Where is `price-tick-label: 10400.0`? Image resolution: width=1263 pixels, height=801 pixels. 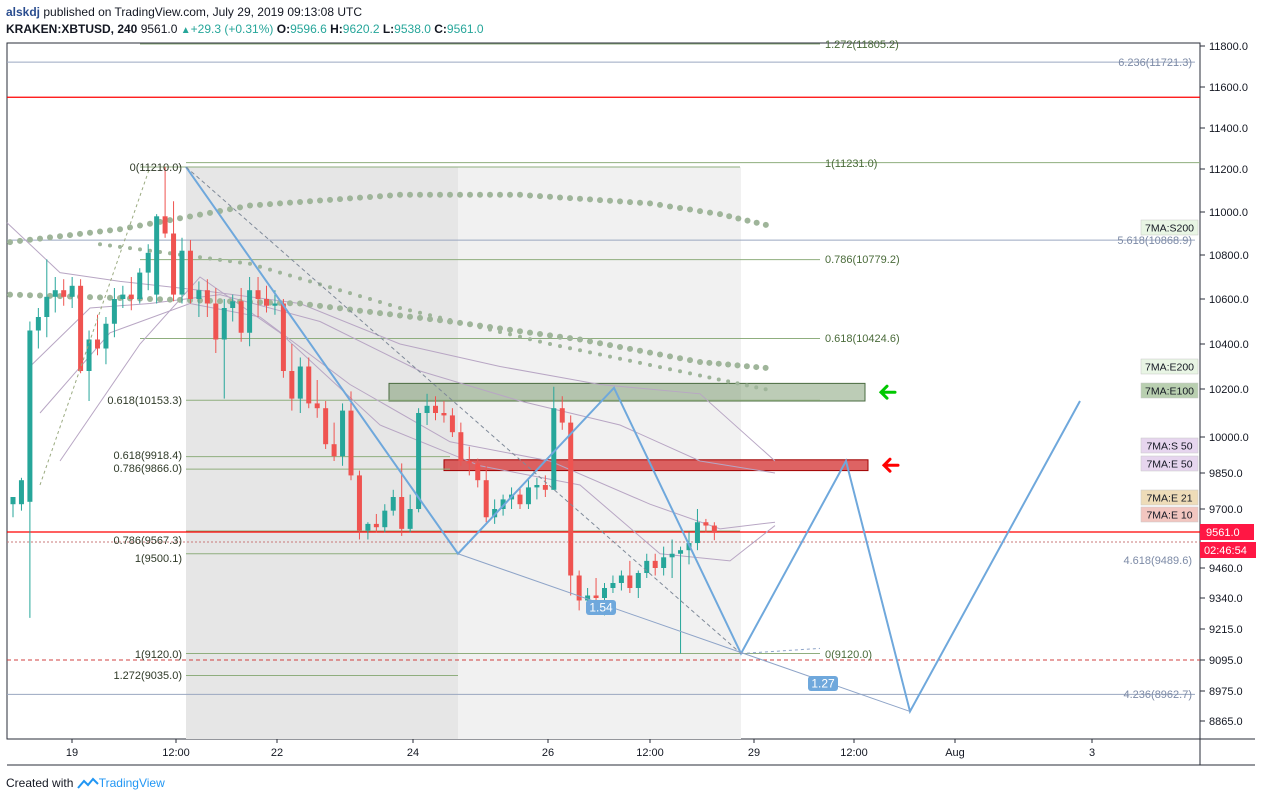 price-tick-label: 10400.0 is located at coordinates (1229, 345).